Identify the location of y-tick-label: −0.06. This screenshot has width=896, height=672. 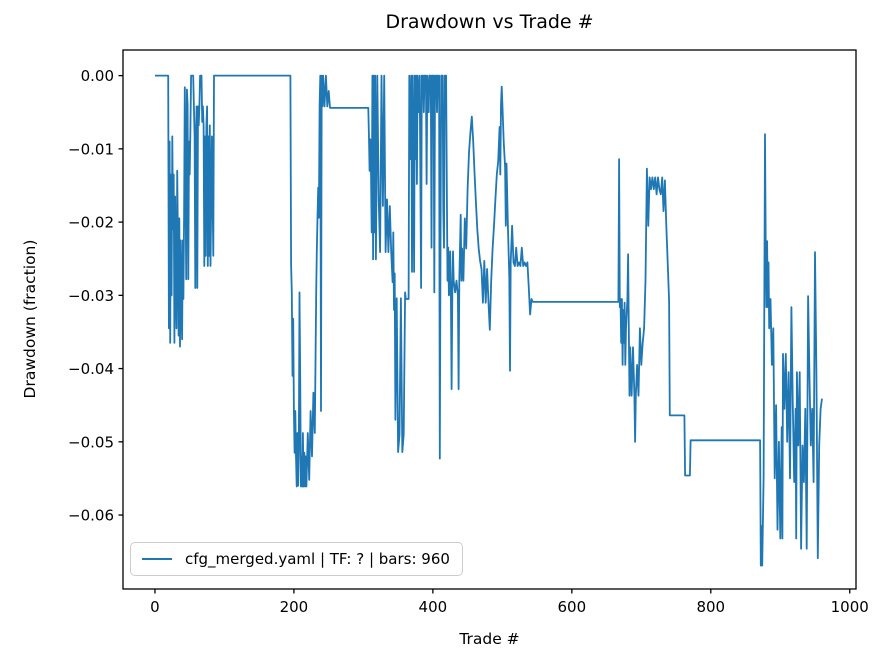
(91, 516).